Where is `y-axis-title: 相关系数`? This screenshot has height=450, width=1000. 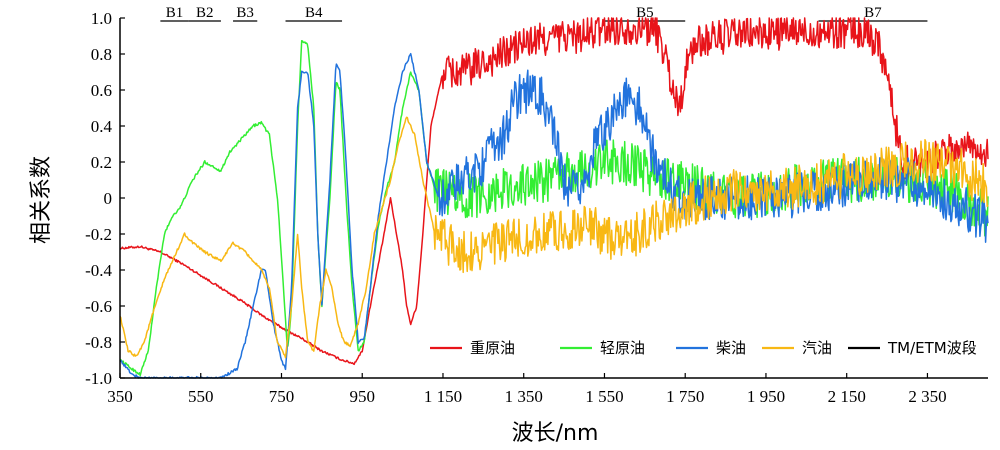
y-axis-title: 相关系数 is located at coordinates (41, 200).